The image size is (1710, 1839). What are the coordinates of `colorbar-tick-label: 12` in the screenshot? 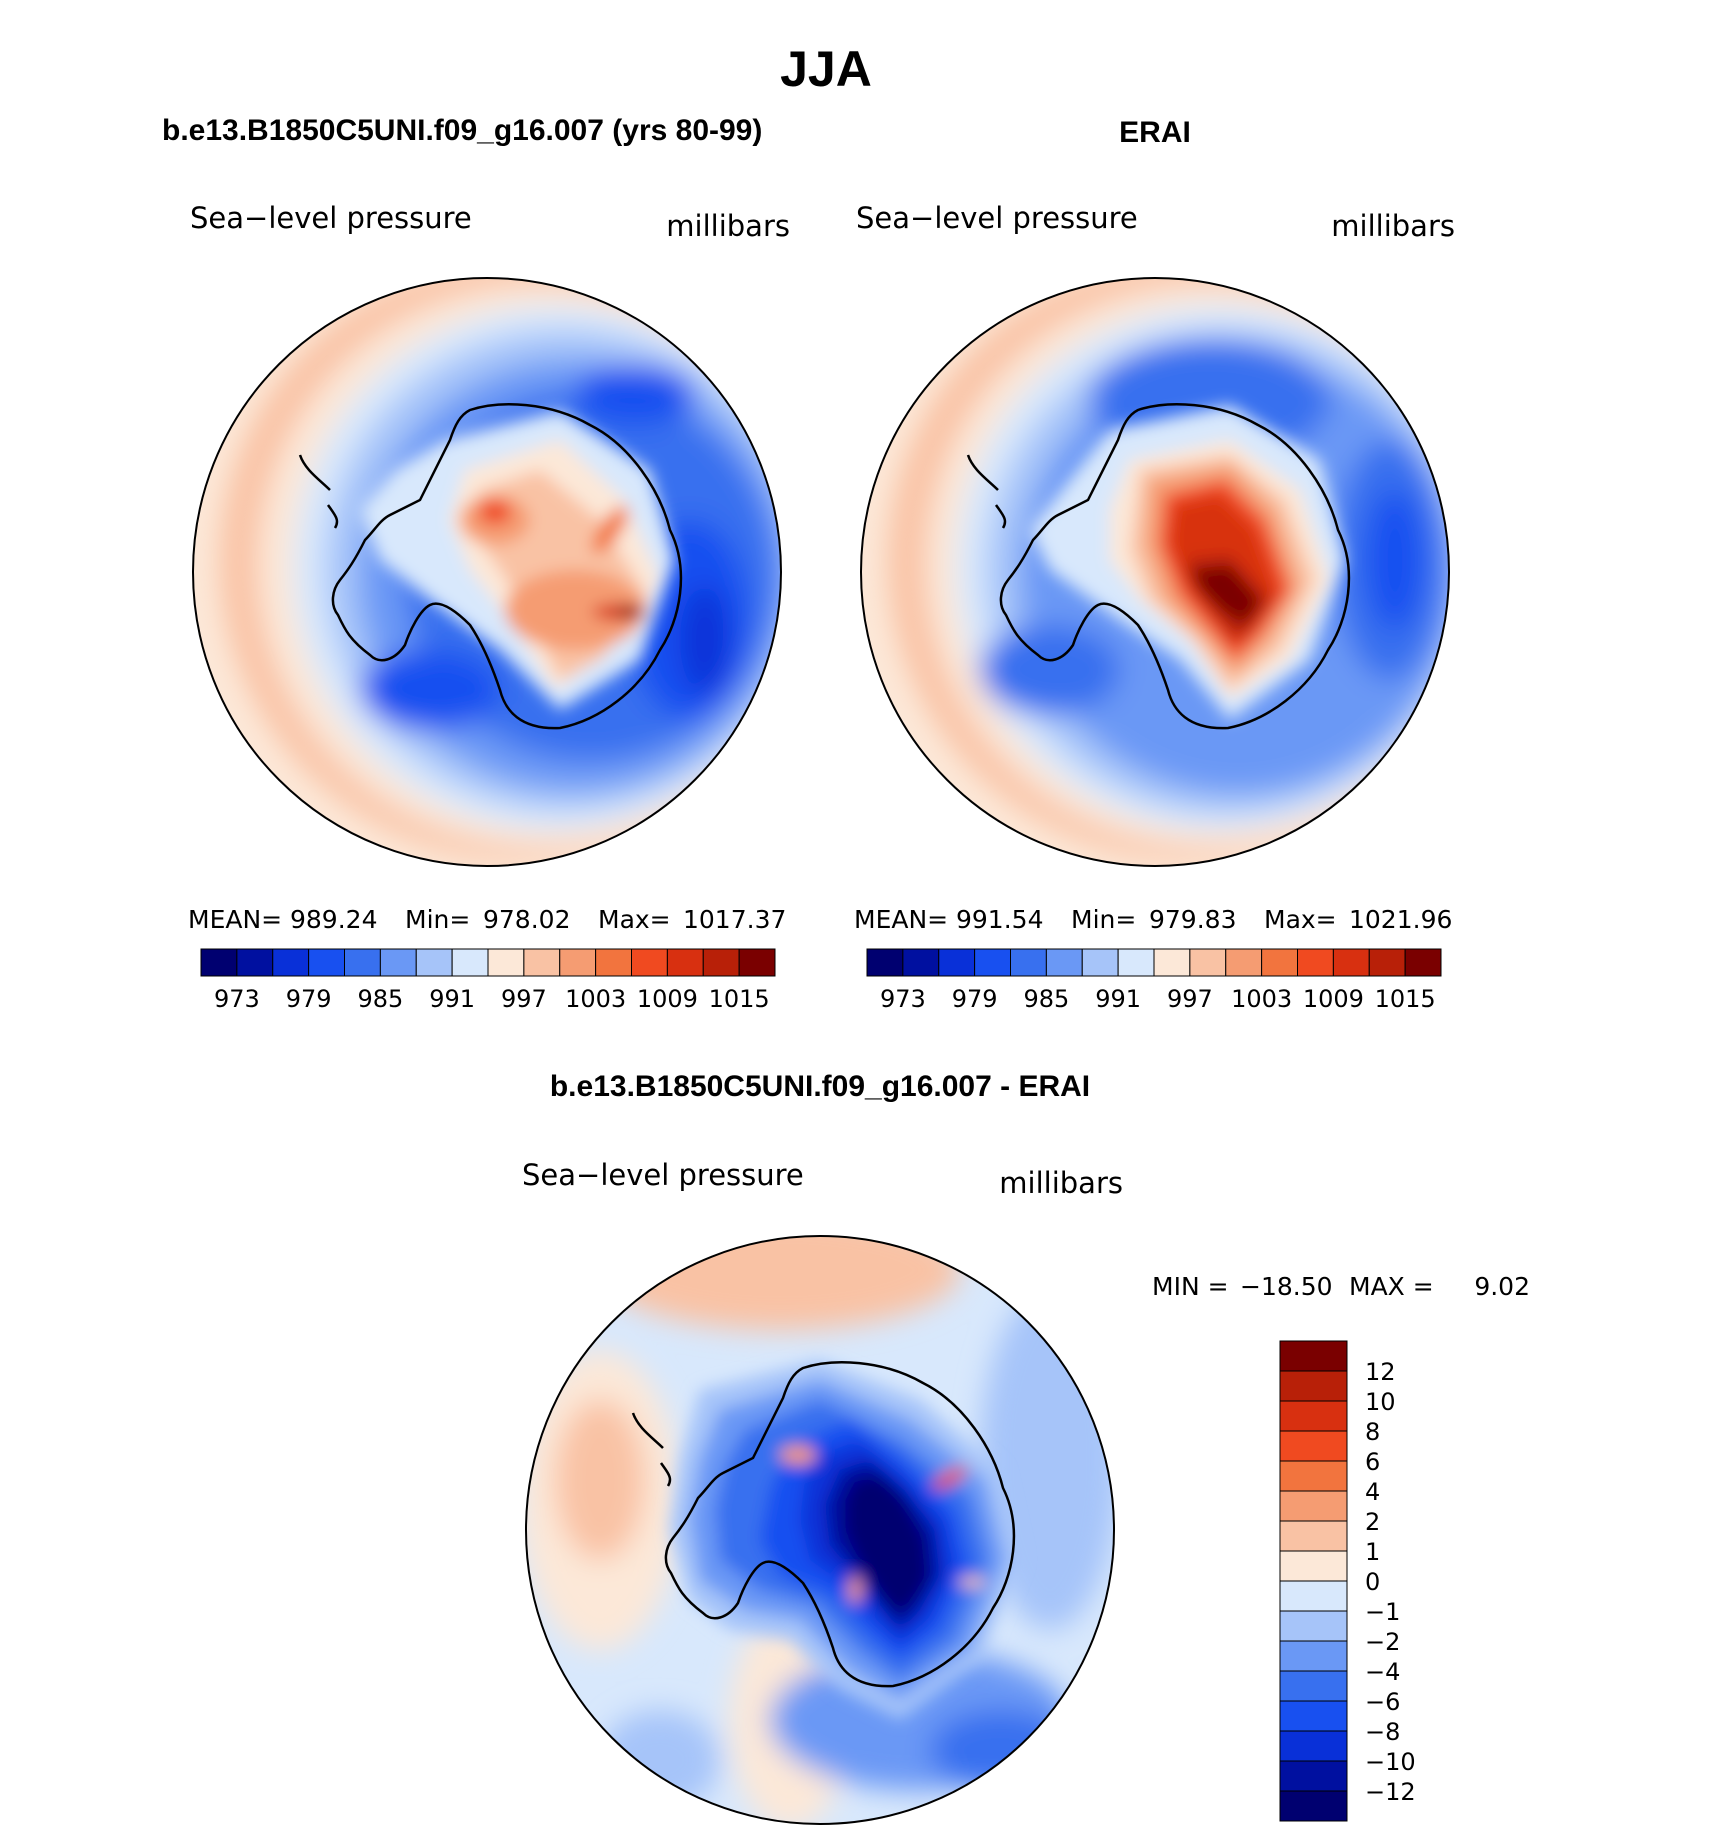 It's located at (1380, 1372).